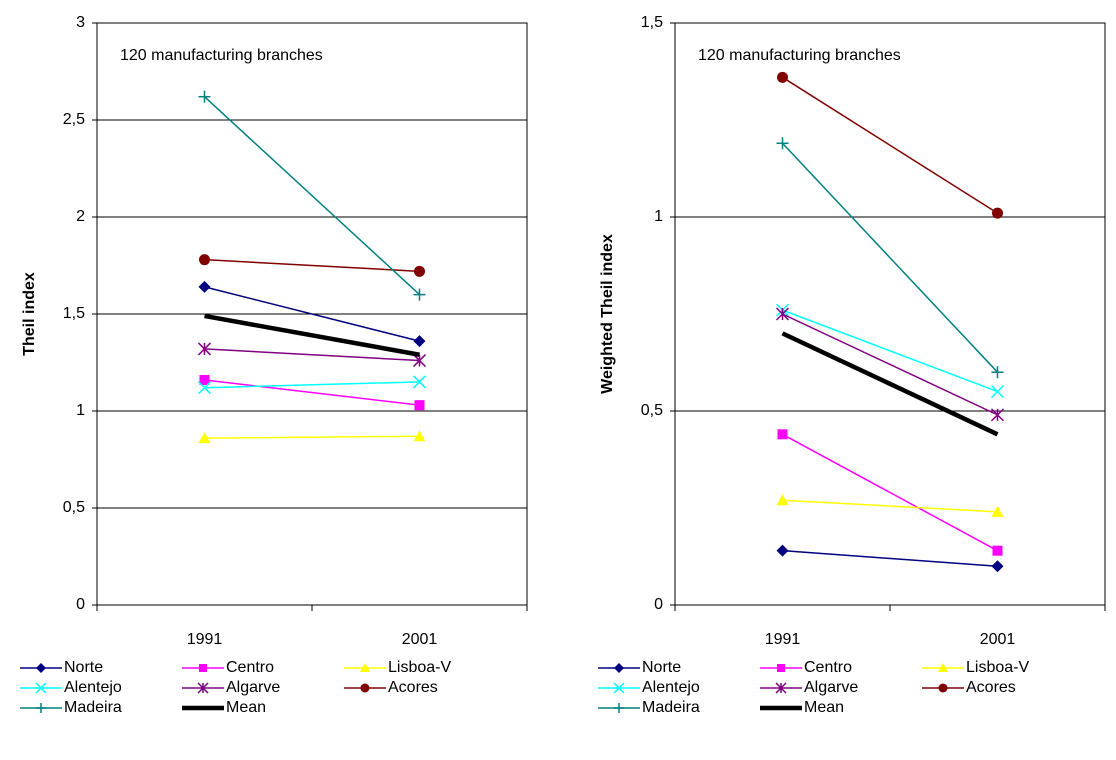 The image size is (1116, 760). I want to click on y-tick-label: 3, so click(80, 22).